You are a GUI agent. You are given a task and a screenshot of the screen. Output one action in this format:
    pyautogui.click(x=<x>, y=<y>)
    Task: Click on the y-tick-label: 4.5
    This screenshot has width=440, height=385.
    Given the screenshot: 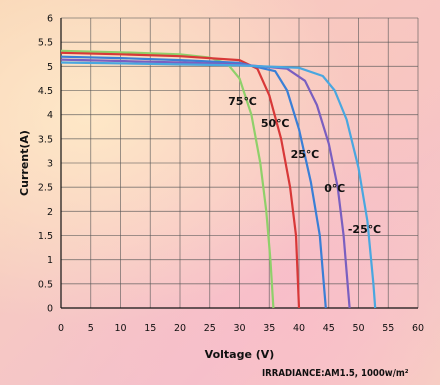 What is the action you would take?
    pyautogui.click(x=45, y=91)
    